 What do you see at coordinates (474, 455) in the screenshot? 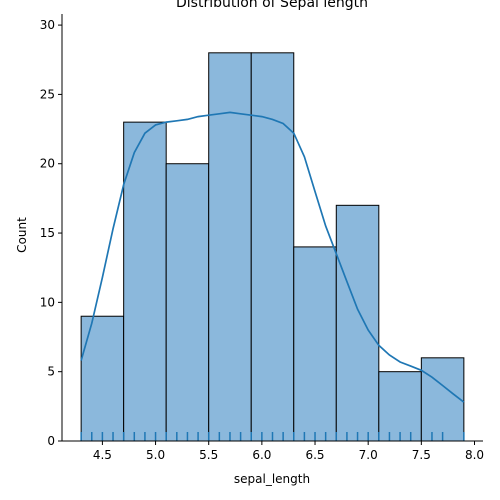
I see `x-tick-label: 8.0` at bounding box center [474, 455].